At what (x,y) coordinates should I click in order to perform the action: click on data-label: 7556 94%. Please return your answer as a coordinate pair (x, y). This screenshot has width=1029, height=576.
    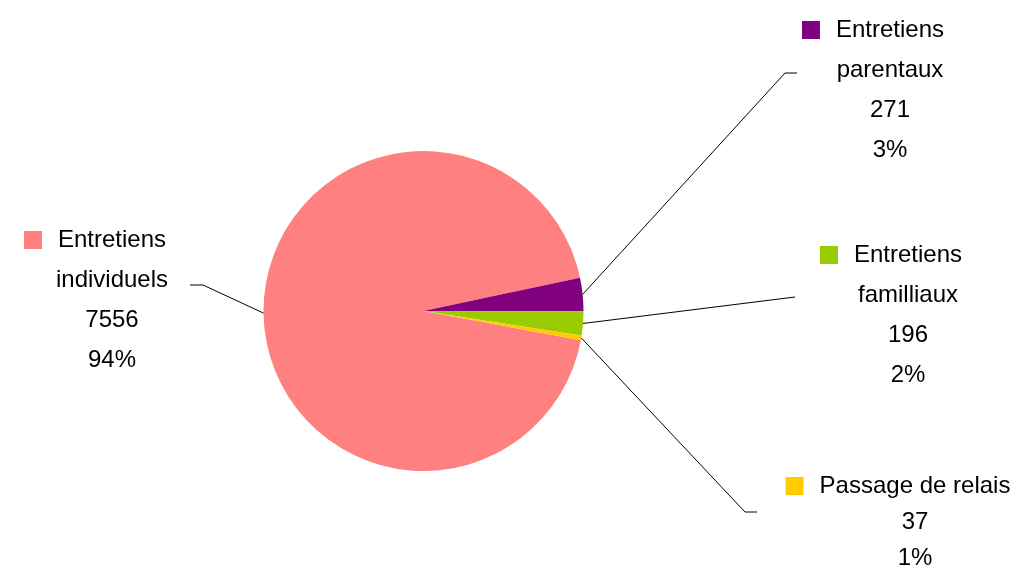
    Looking at the image, I should click on (112, 338).